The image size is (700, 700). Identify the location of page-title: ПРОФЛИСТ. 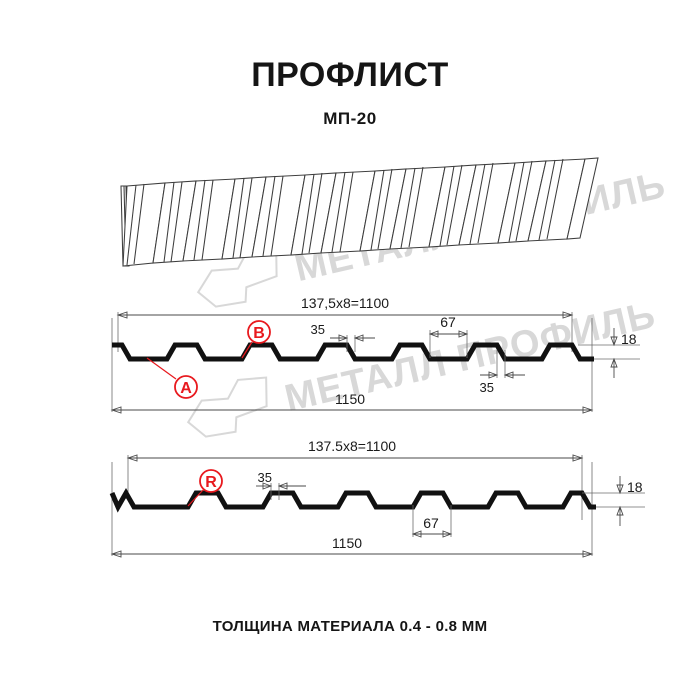
(350, 75).